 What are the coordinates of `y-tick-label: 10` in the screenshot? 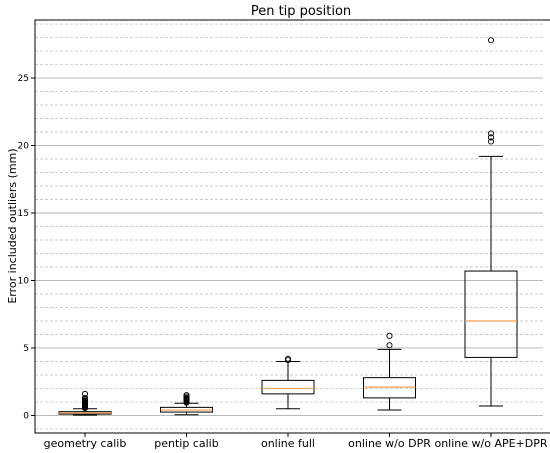 It's located at (24, 281).